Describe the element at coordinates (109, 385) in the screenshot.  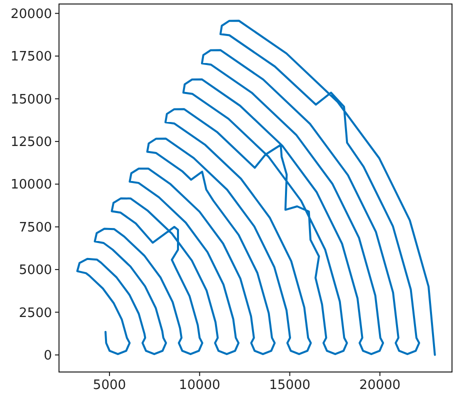
I see `x-tick-label: 5000` at that location.